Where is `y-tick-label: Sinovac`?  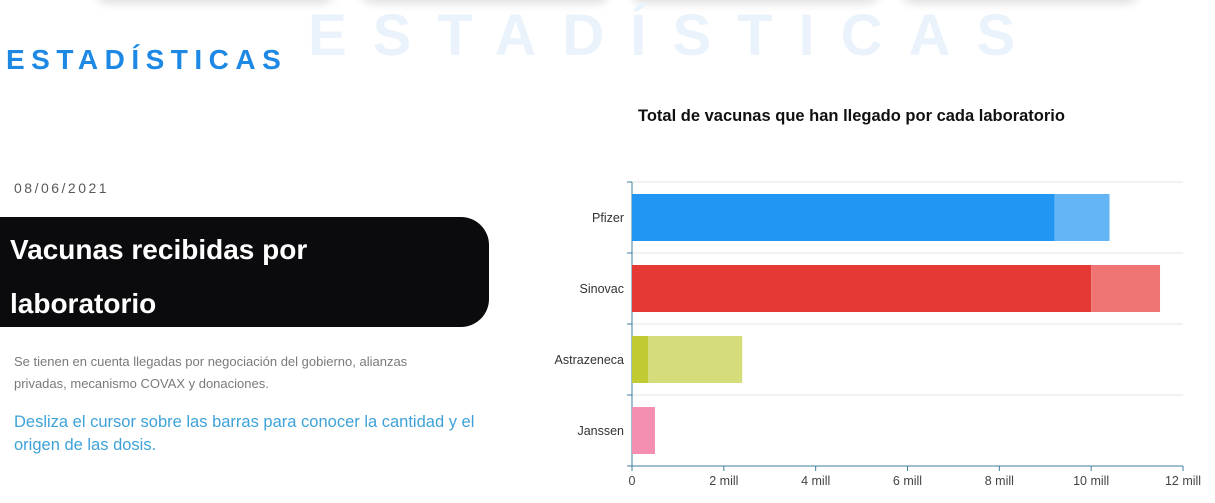 y-tick-label: Sinovac is located at coordinates (602, 289).